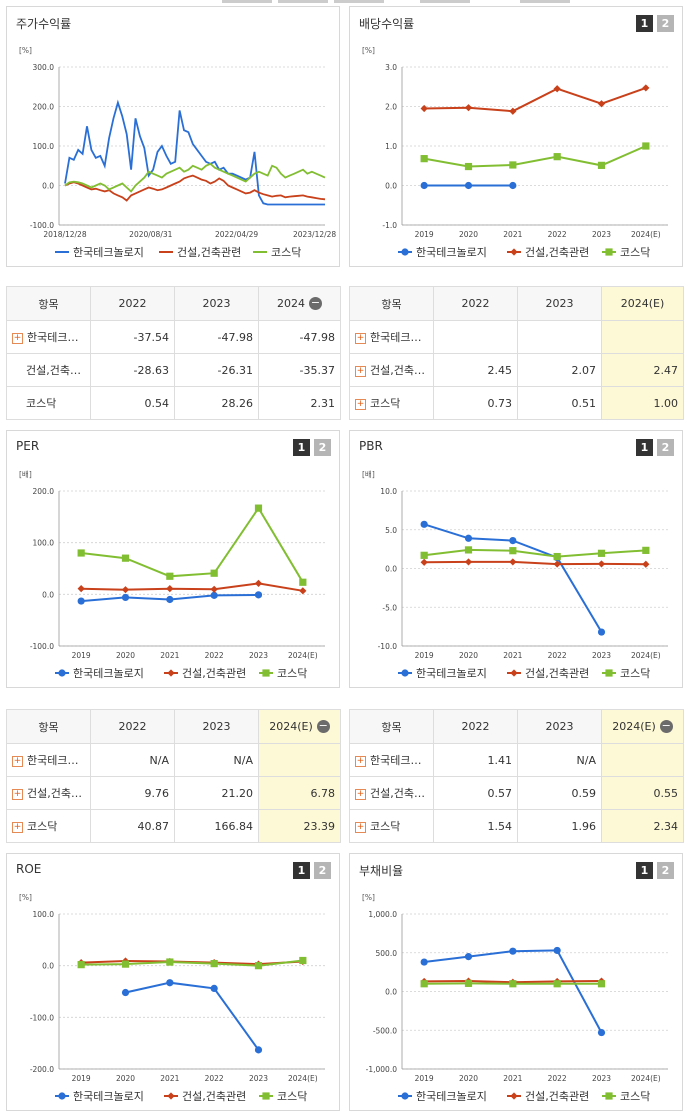  I want to click on table-header: 항목 2022 2023 2024−, so click(173, 303).